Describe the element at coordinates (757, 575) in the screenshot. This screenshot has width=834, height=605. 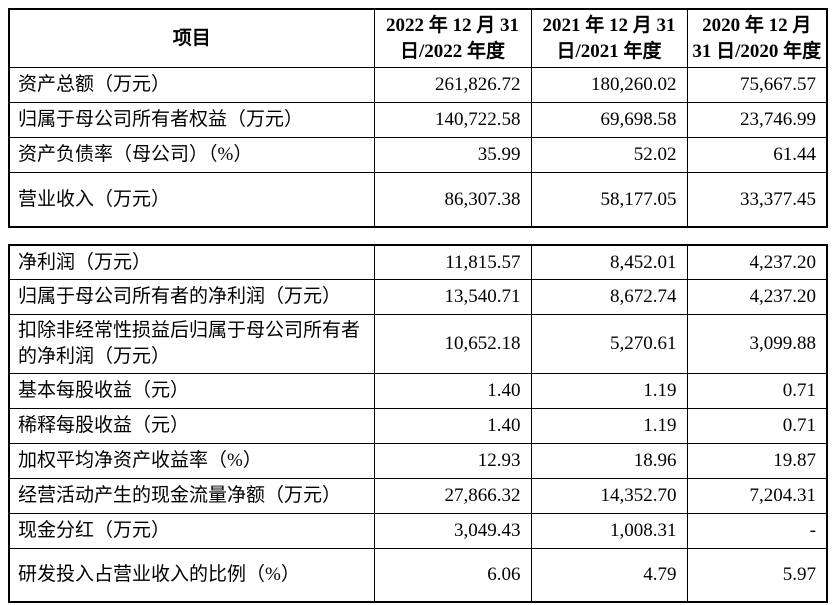
I see `value-cell: 5.97` at that location.